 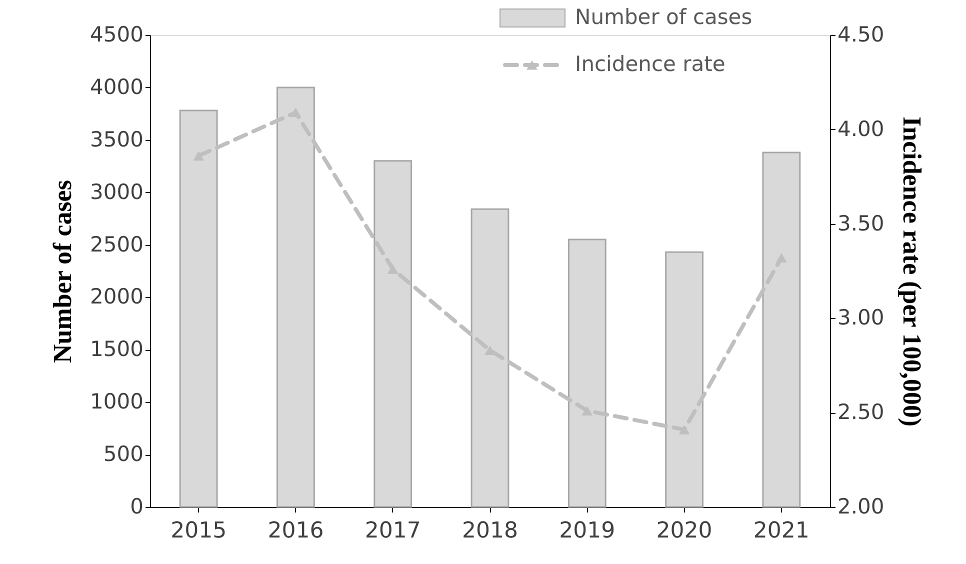 What do you see at coordinates (781, 531) in the screenshot?
I see `x-tick-label: 2021` at bounding box center [781, 531].